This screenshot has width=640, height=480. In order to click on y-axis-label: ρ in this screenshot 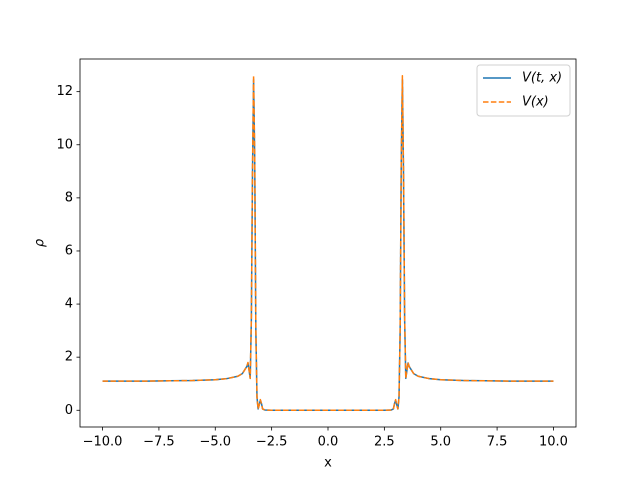, I will do `click(40, 242)`.